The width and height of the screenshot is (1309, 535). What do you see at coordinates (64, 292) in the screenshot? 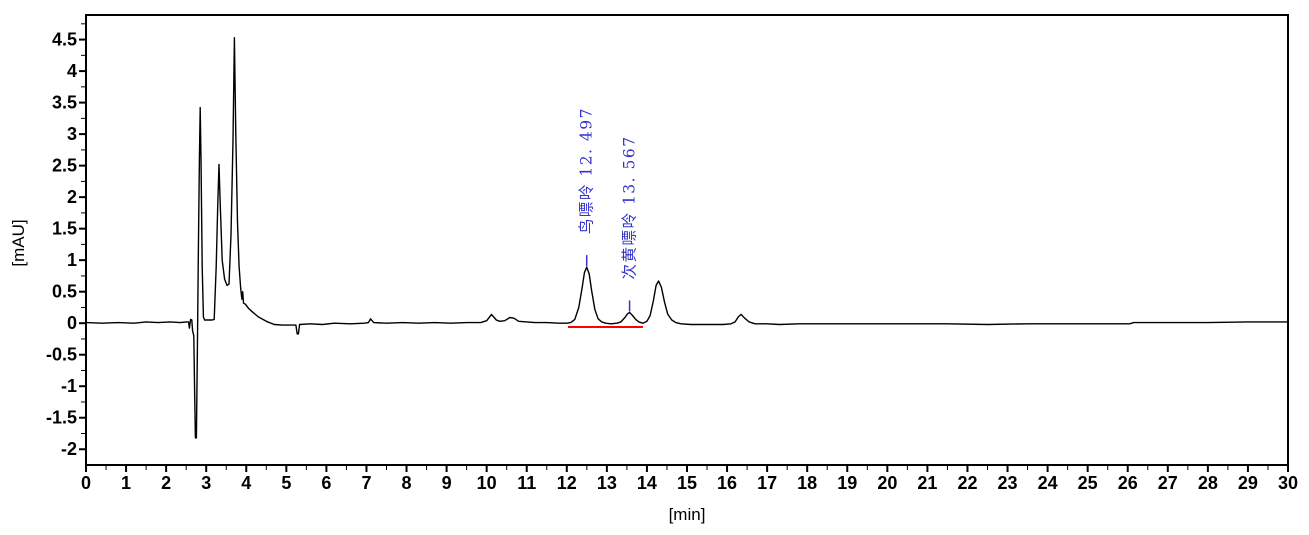
I see `y-tick-label: 0.5` at bounding box center [64, 292].